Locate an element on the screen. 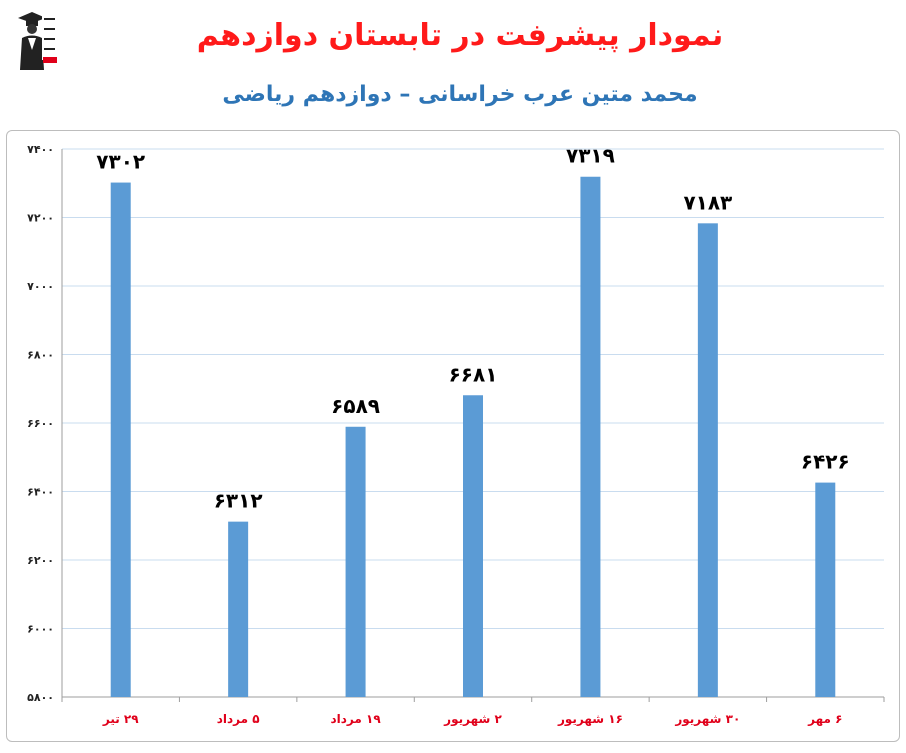  y-tick-label: ۶۶۰۰ is located at coordinates (40, 423).